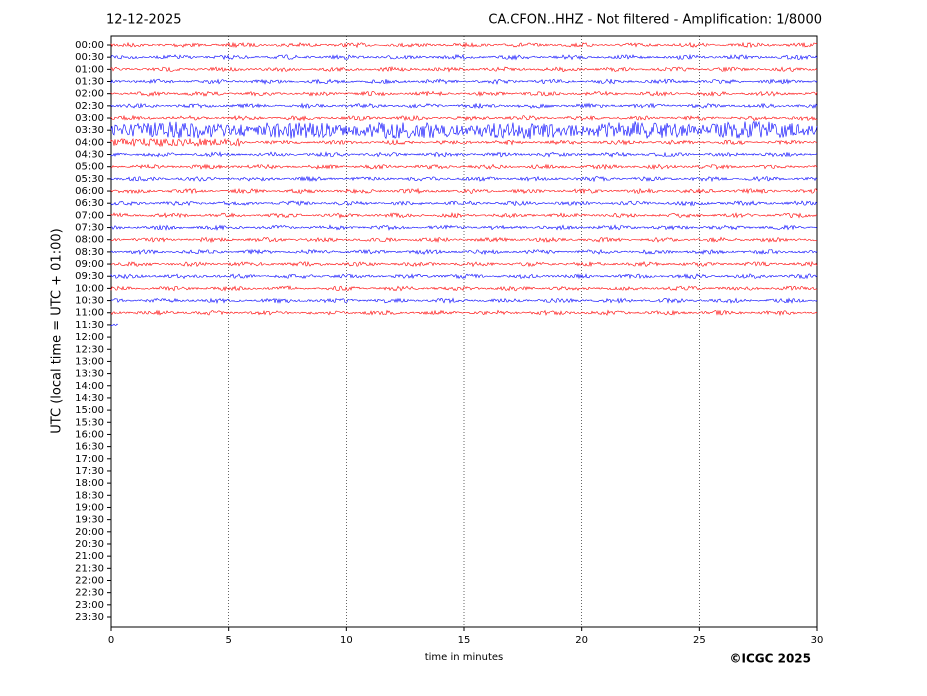 This screenshot has width=927, height=696. Describe the element at coordinates (89, 252) in the screenshot. I see `y-tick-label: 08:30` at that location.